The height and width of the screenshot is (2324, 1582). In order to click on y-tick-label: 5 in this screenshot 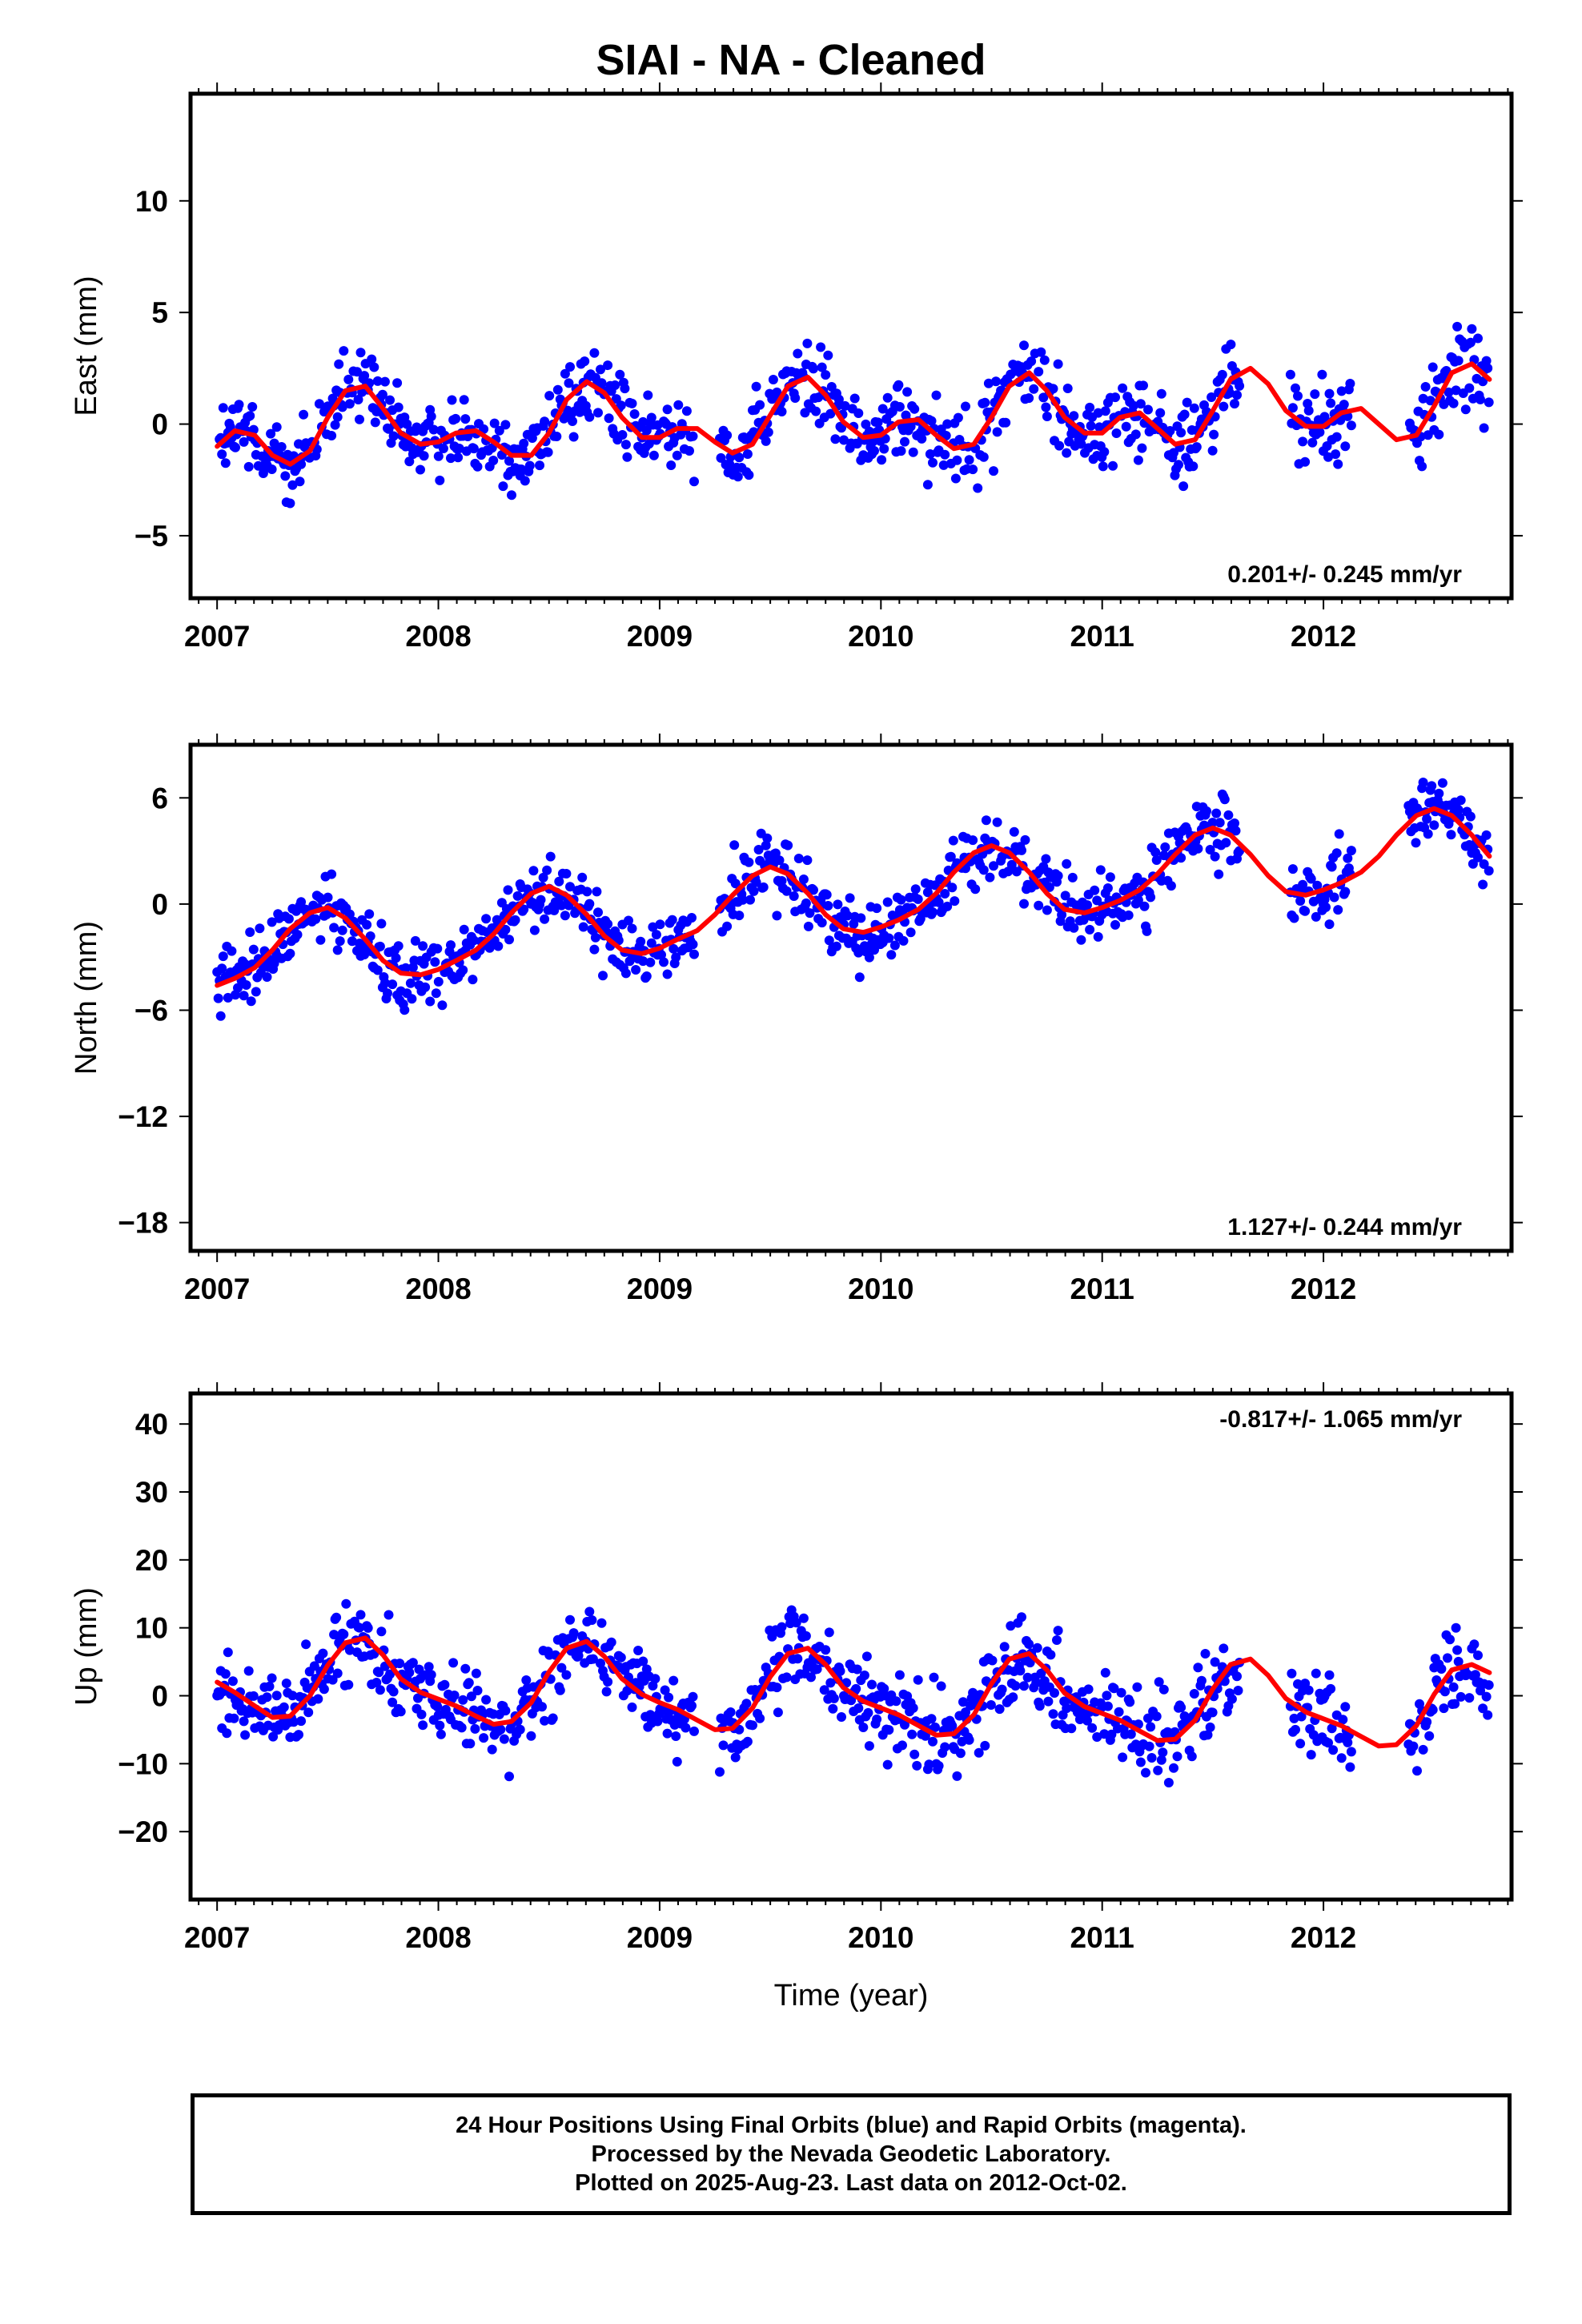, I will do `click(159, 312)`.